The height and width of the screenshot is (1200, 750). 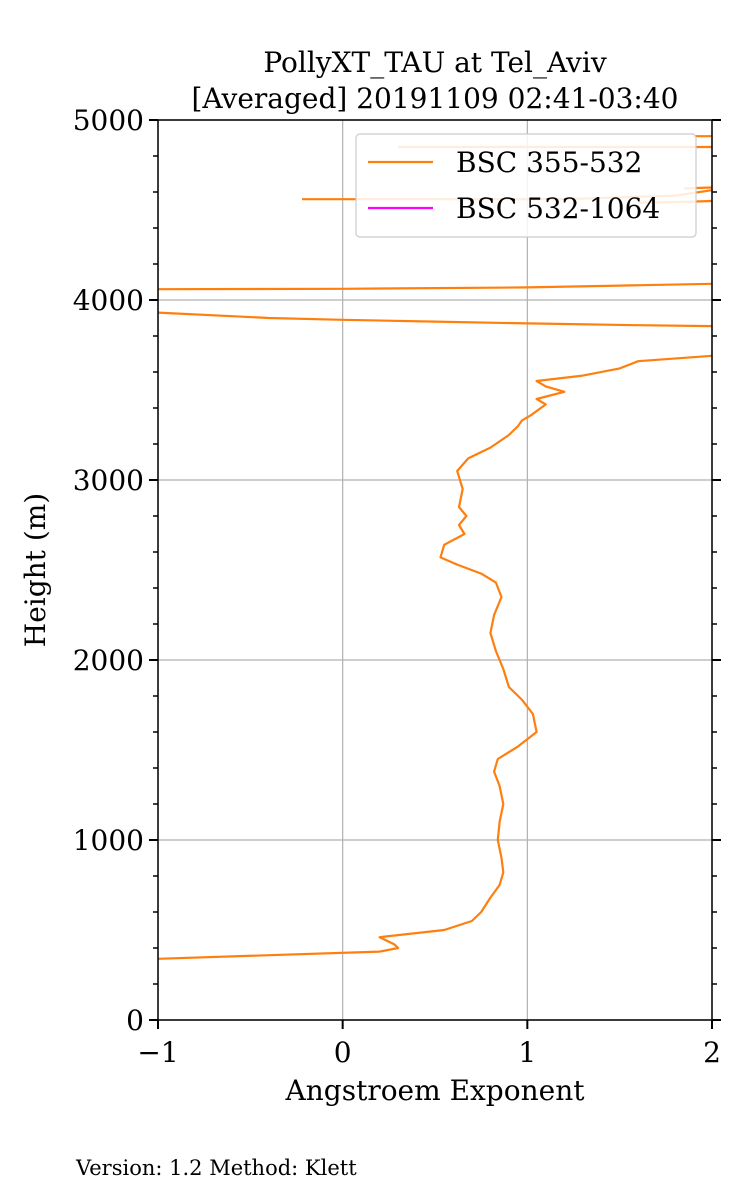 I want to click on legend-label-bsc-532-1064: BSC 532-1064, so click(x=558, y=208).